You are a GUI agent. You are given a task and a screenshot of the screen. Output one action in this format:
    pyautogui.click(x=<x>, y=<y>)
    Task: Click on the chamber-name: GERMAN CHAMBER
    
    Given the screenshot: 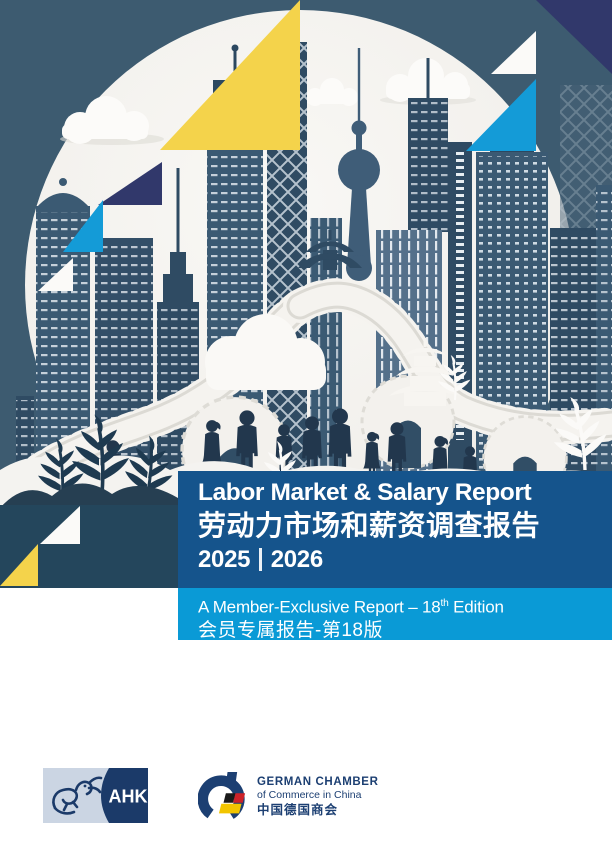 What is the action you would take?
    pyautogui.click(x=318, y=782)
    